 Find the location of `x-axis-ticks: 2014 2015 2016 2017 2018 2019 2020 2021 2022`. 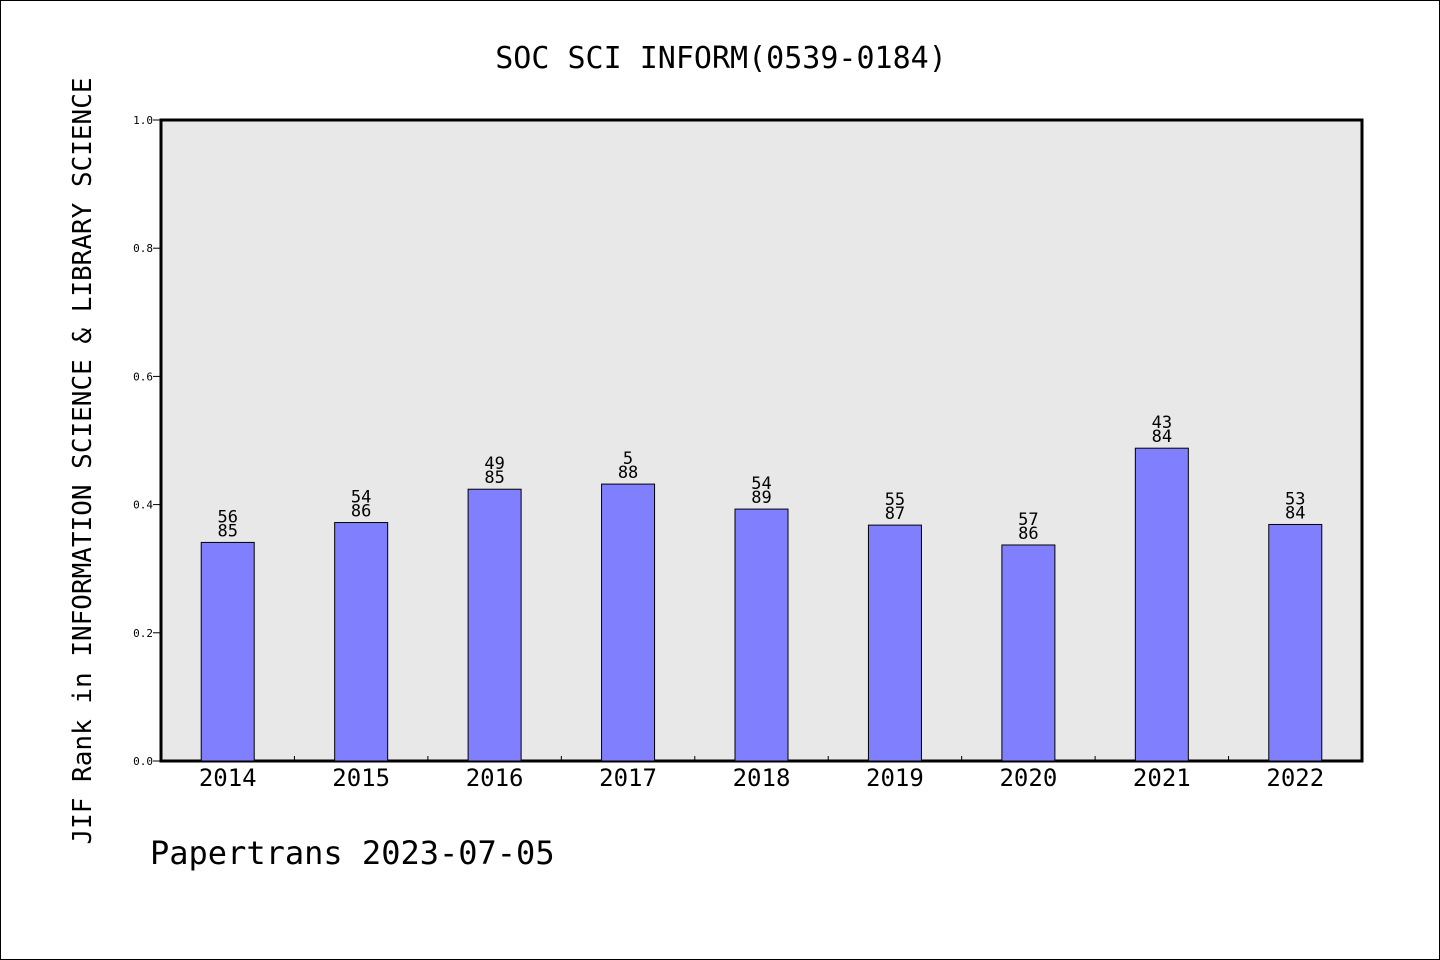

x-axis-ticks: 2014 2015 2016 2017 2018 2019 2020 2021 2022 is located at coordinates (761, 774).